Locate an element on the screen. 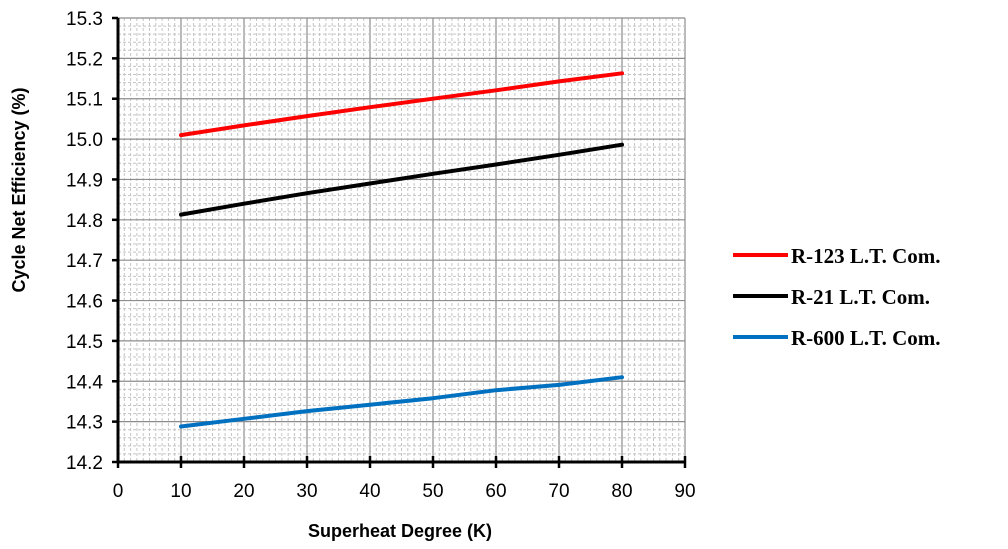 The height and width of the screenshot is (549, 1008). legend-label-3: R-600 L.T. Com. is located at coordinates (866, 338).